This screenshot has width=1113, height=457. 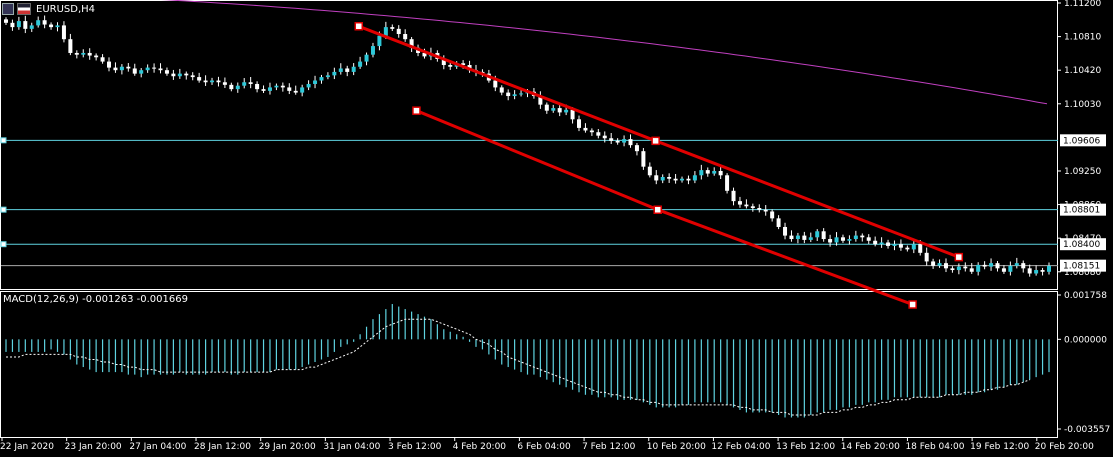 I want to click on x-tick-label: 6 Feb 04:00, so click(x=544, y=447).